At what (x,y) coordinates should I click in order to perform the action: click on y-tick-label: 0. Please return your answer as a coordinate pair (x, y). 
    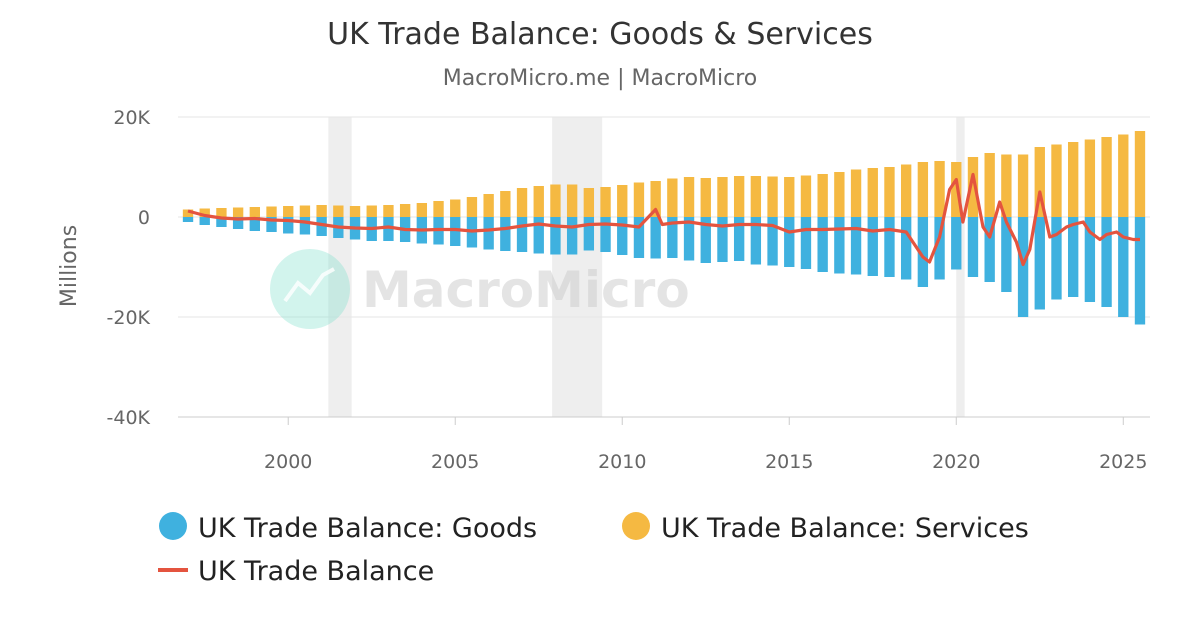
    Looking at the image, I should click on (144, 218).